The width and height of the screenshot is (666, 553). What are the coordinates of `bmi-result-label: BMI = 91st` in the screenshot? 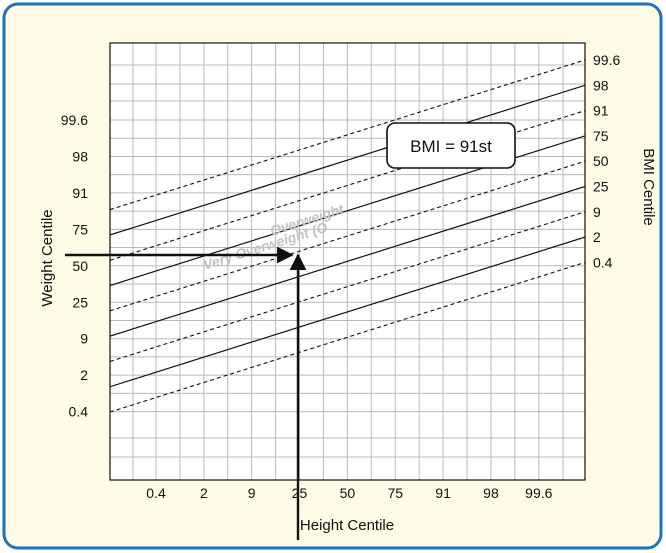 It's located at (451, 146).